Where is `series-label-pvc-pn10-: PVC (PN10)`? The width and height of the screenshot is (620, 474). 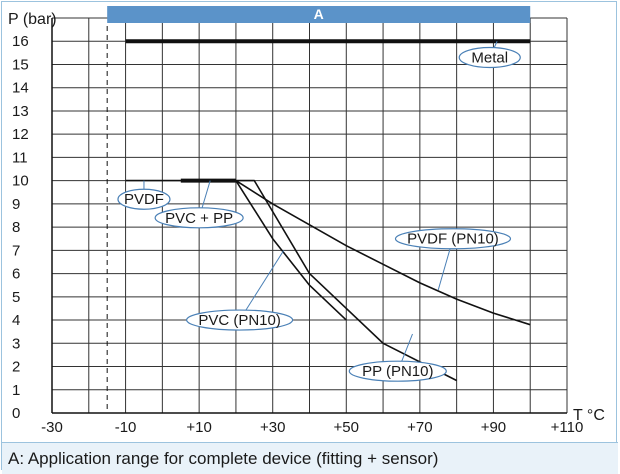 series-label-pvc-pn10-: PVC (PN10) is located at coordinates (239, 320).